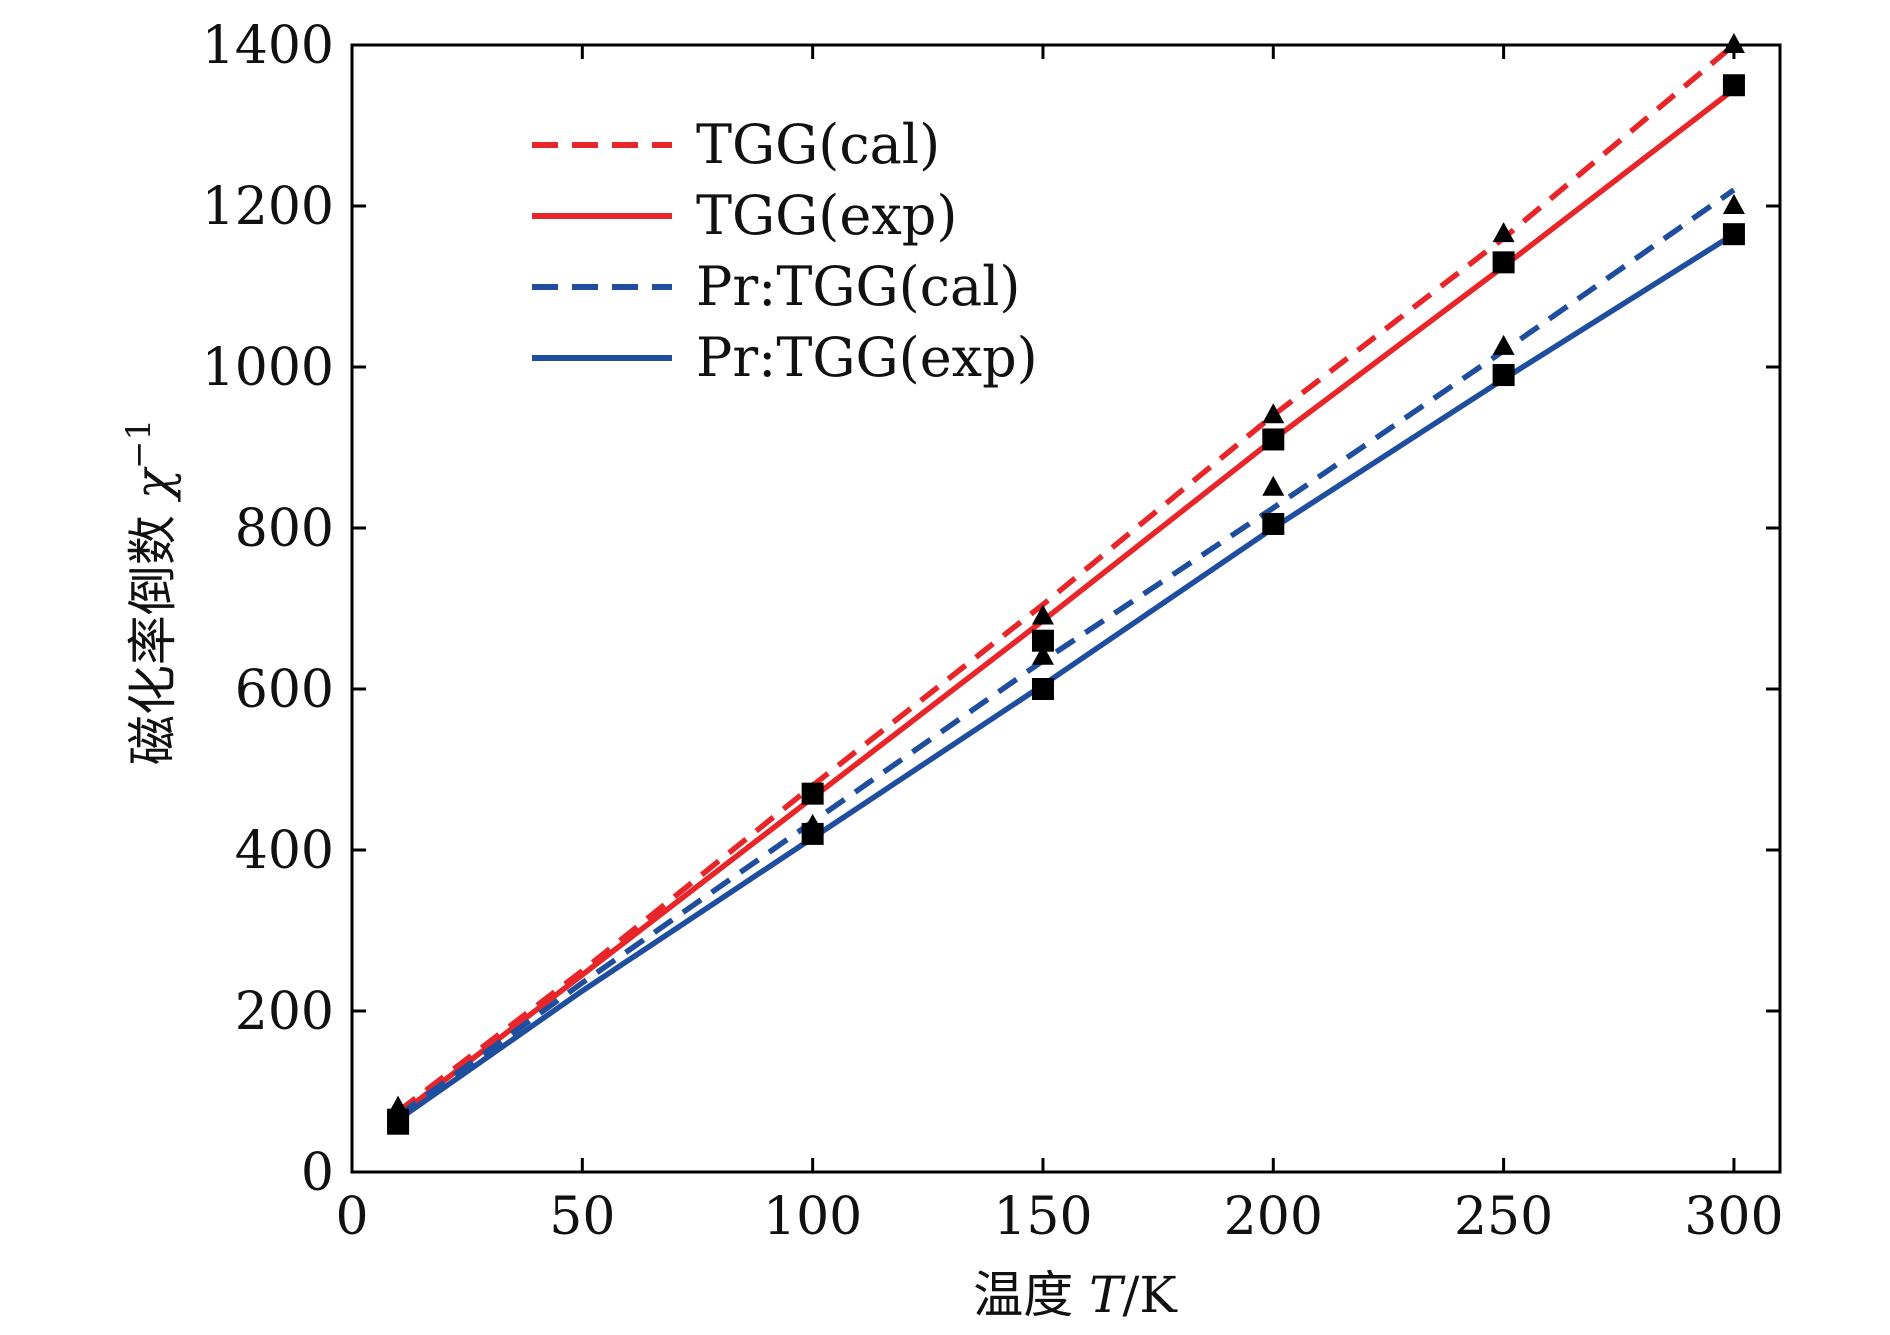 This screenshot has width=1890, height=1335. I want to click on legend-label-0: TGG(cal), so click(818, 144).